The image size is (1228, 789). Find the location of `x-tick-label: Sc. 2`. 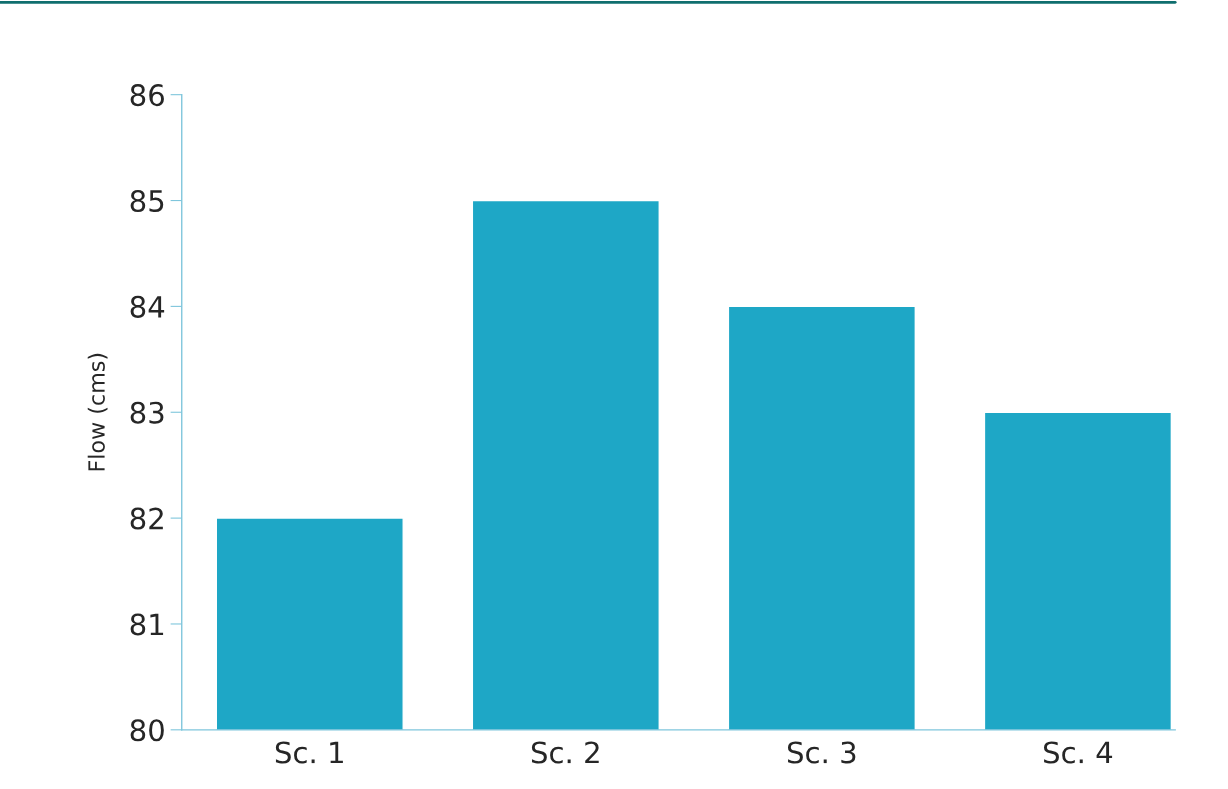

x-tick-label: Sc. 2 is located at coordinates (565, 752).